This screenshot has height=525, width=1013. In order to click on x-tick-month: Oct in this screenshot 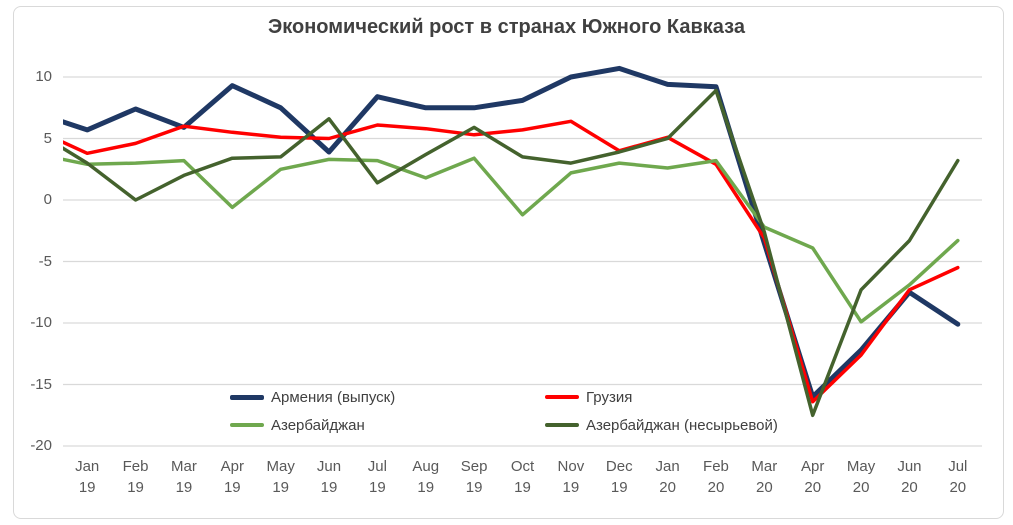, I will do `click(522, 466)`.